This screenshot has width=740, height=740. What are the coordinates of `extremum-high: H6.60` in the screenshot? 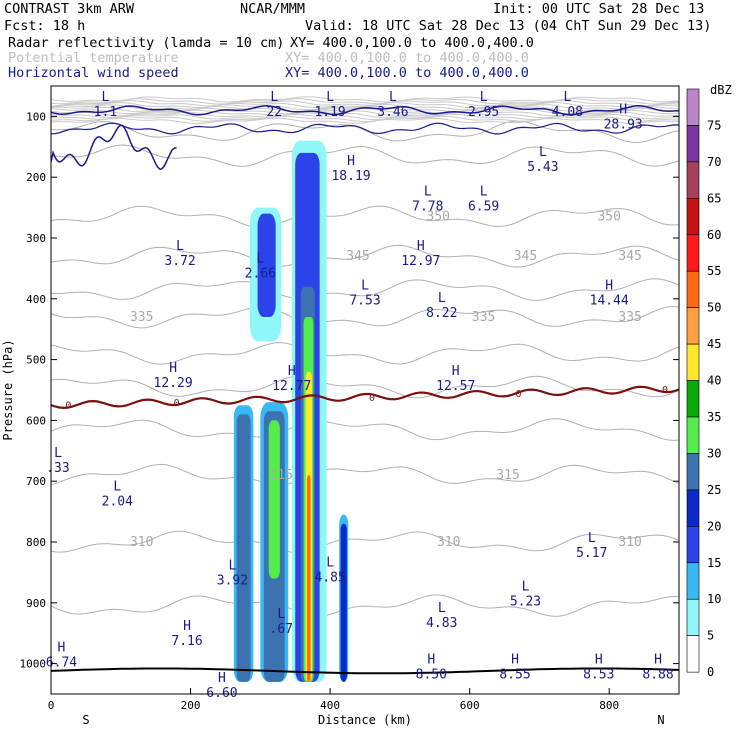 It's located at (221, 686).